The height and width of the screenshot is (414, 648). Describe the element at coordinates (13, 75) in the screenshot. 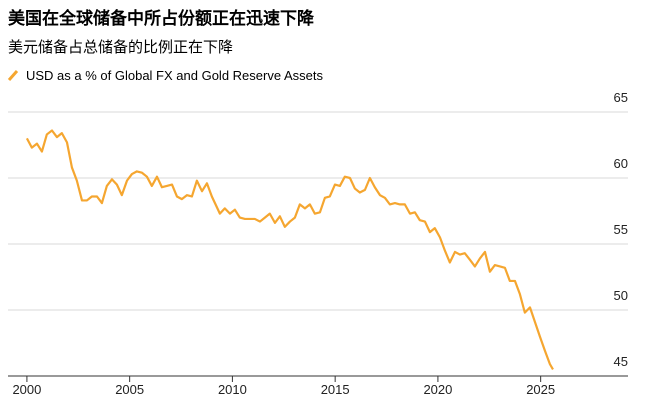

I see `legend-swatch` at that location.